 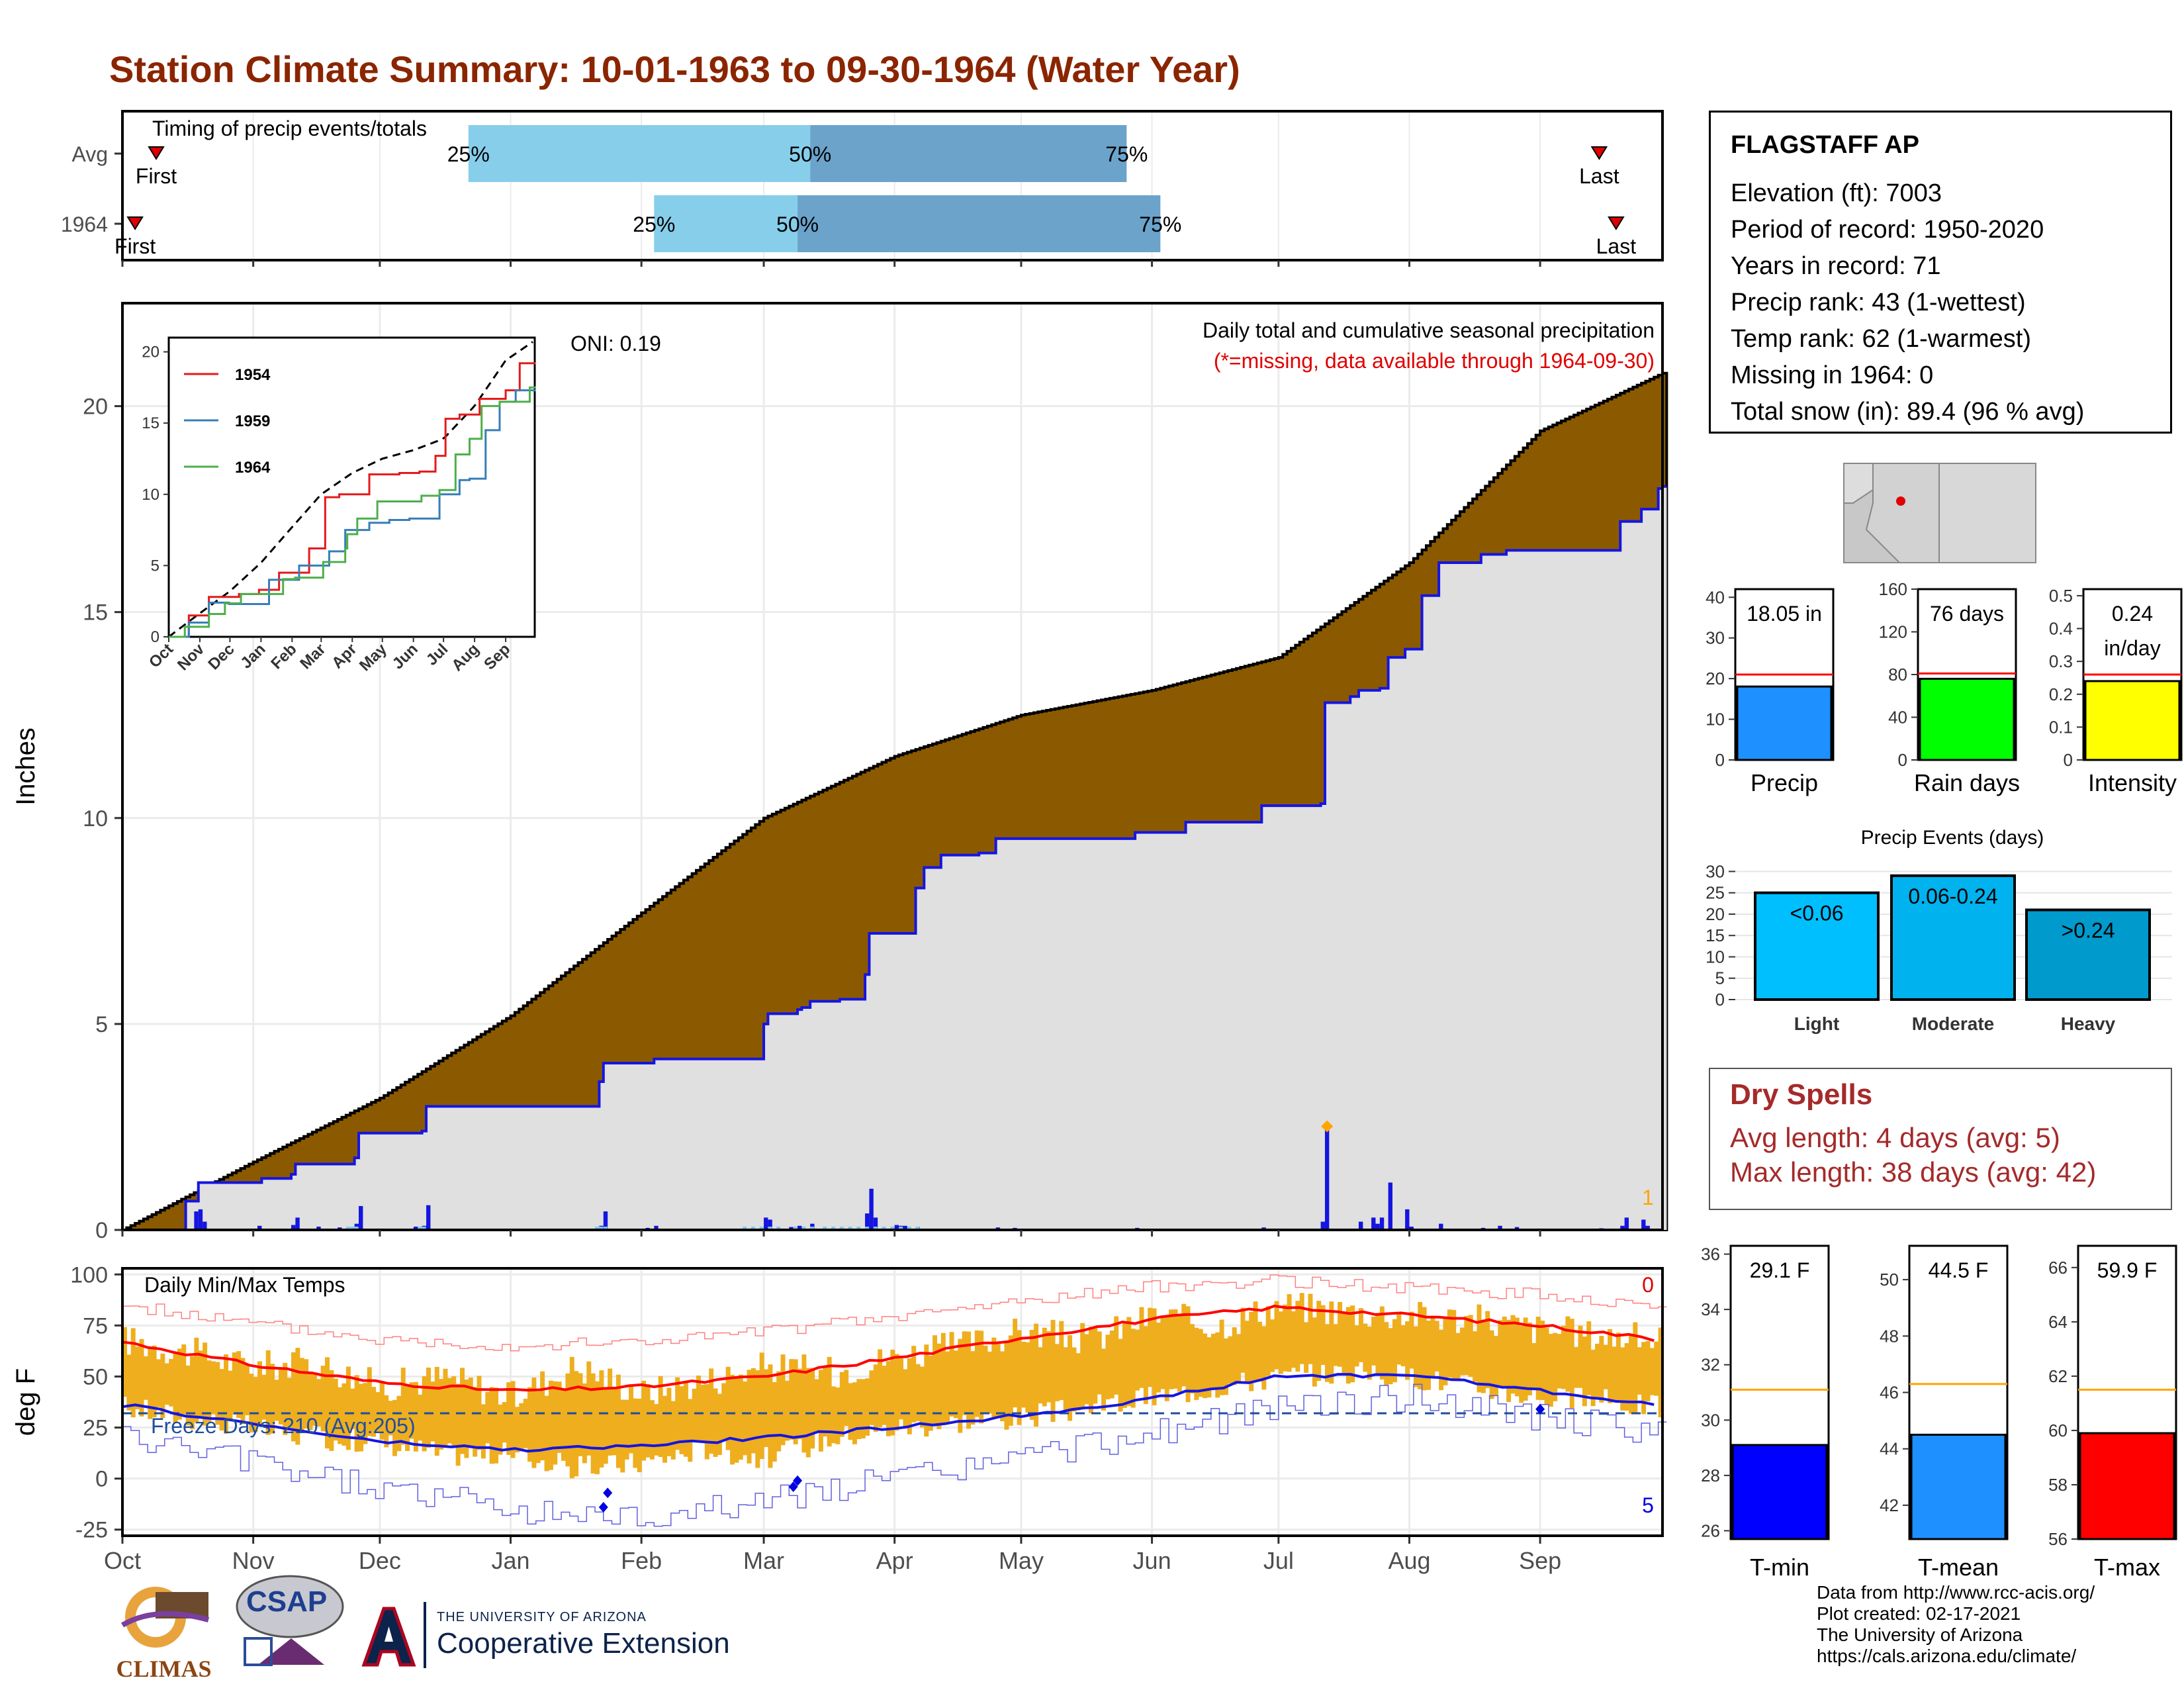 I want to click on events-value-label: >0.24, so click(x=2088, y=931).